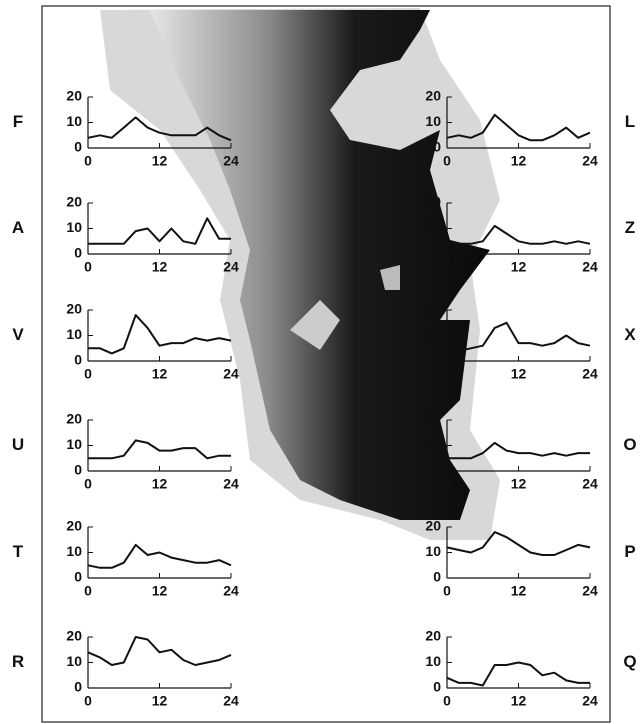  I want to click on chart-letter: U, so click(18, 444).